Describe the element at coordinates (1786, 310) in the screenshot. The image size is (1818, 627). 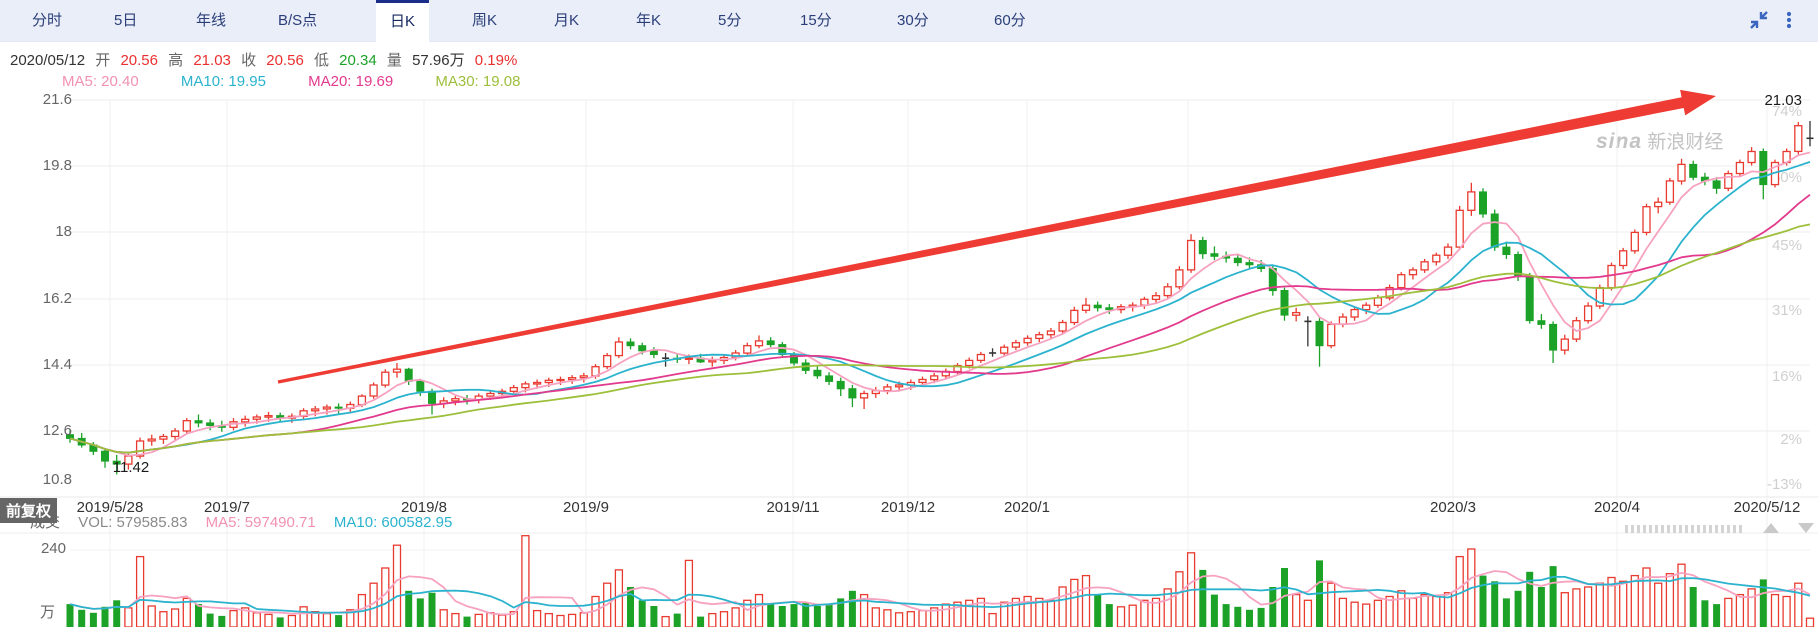
I see `percent-axis-label: 31%` at that location.